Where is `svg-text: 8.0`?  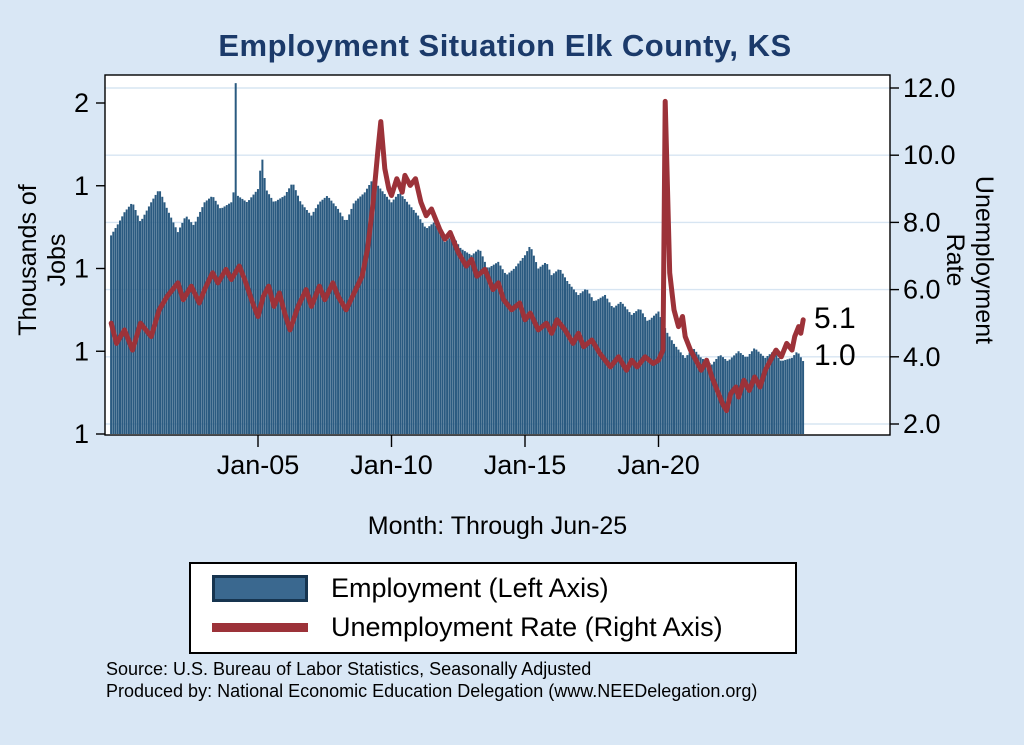
svg-text: 8.0 is located at coordinates (922, 222).